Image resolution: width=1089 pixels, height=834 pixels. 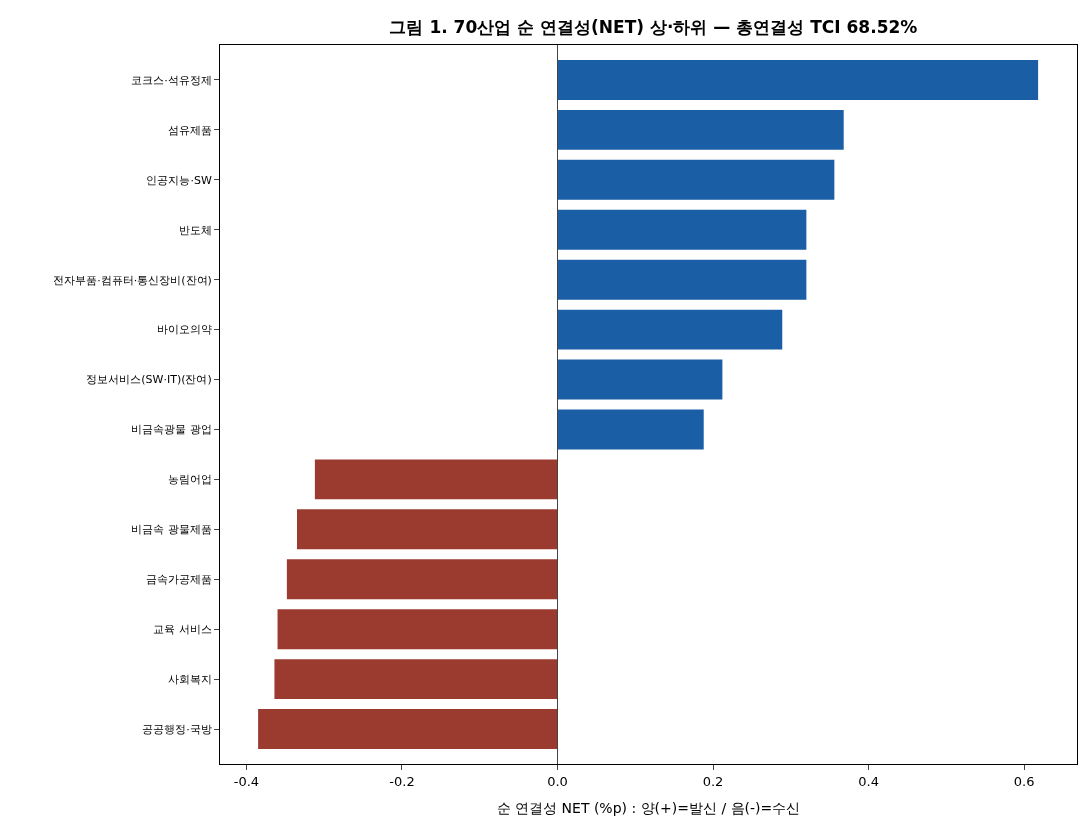 What do you see at coordinates (149, 380) in the screenshot?
I see `y-tick-label: 정보서비스(SW·IT)(잔여)` at bounding box center [149, 380].